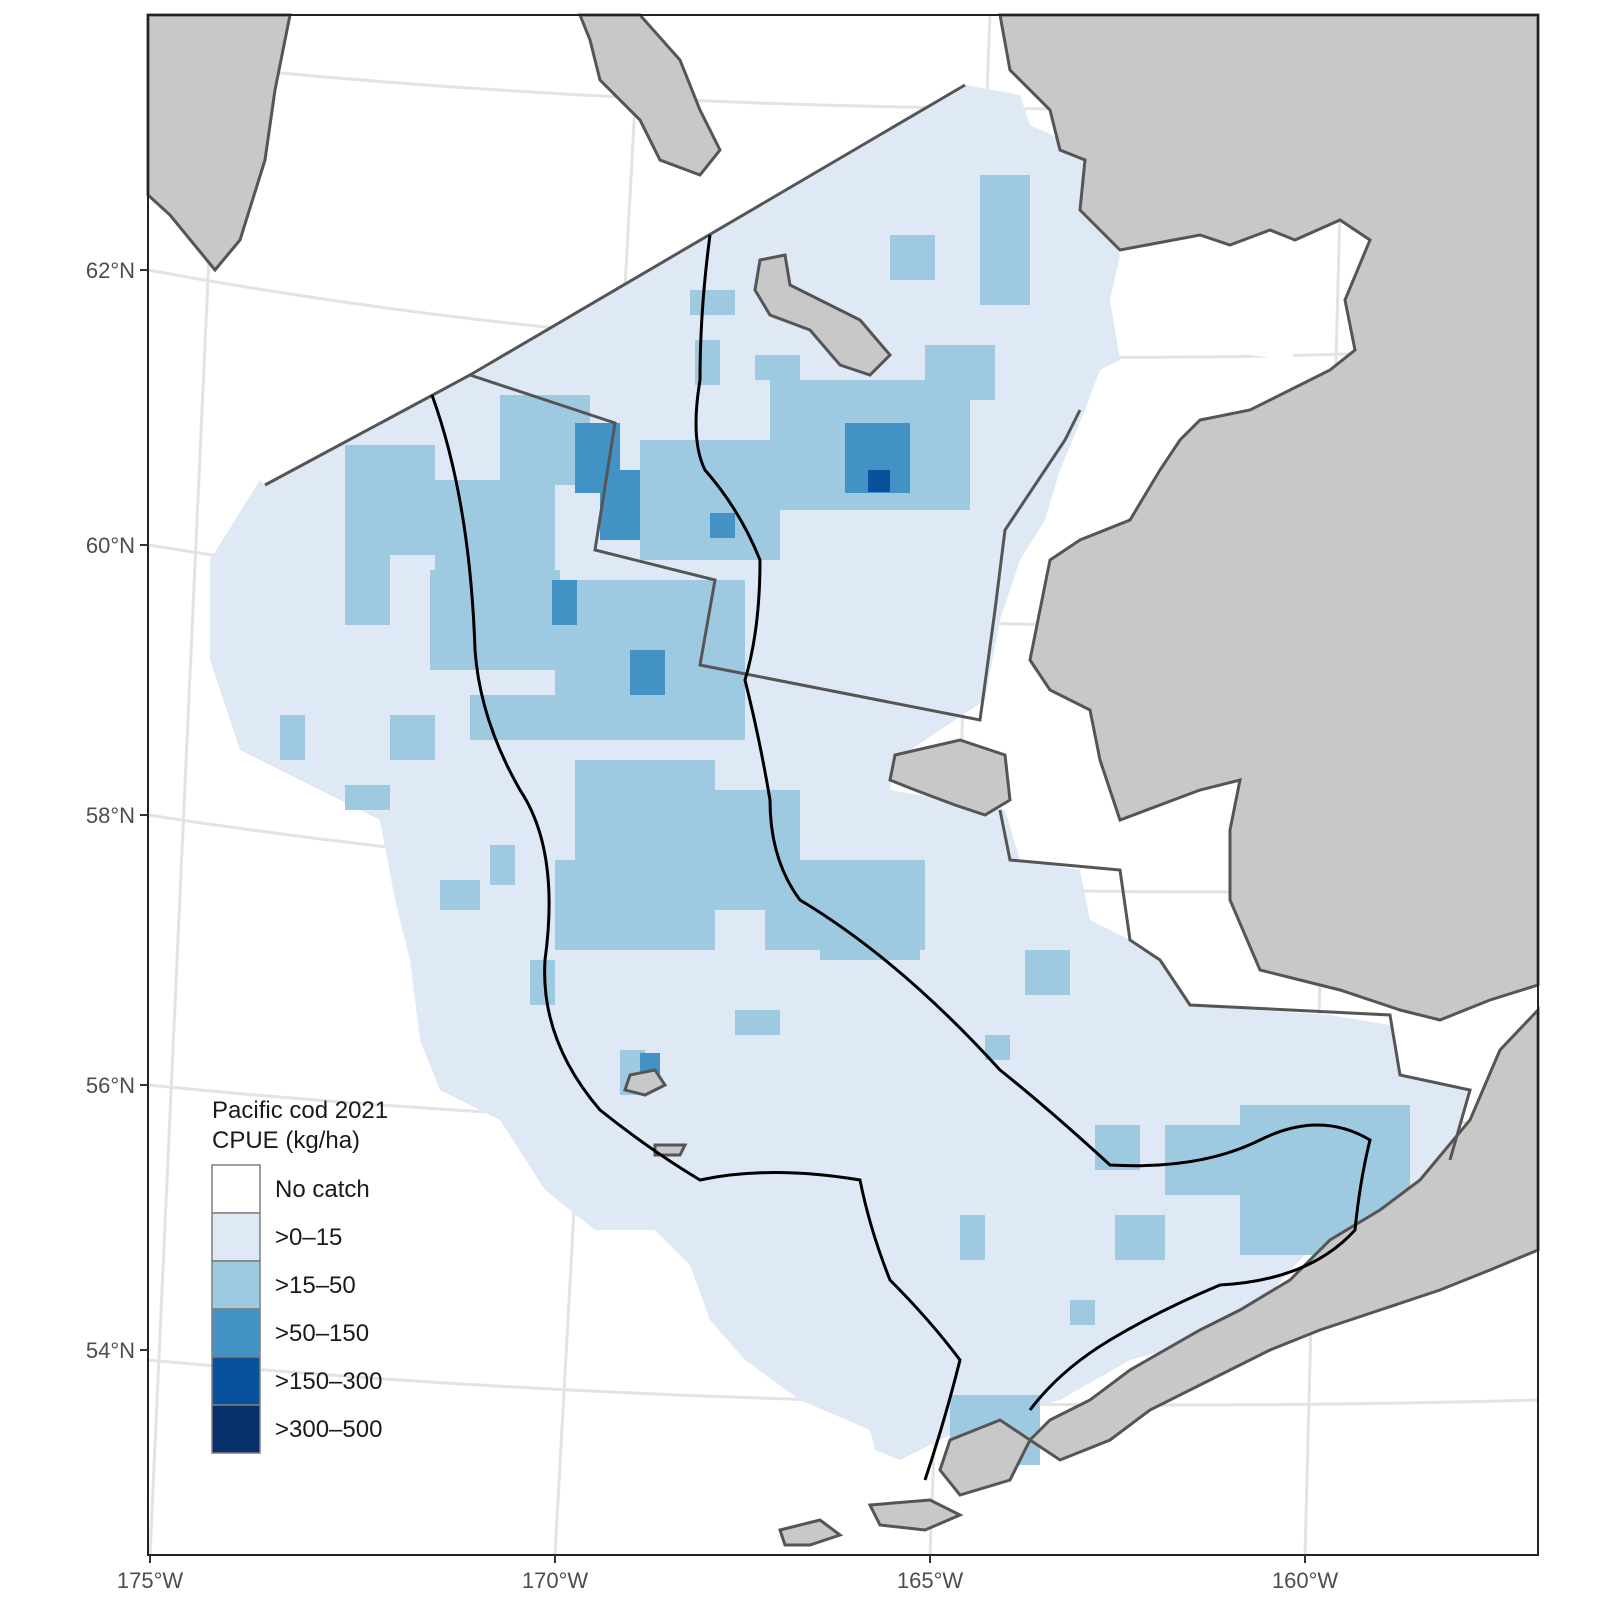  I want to click on y-label-58: 58°N, so click(110, 815).